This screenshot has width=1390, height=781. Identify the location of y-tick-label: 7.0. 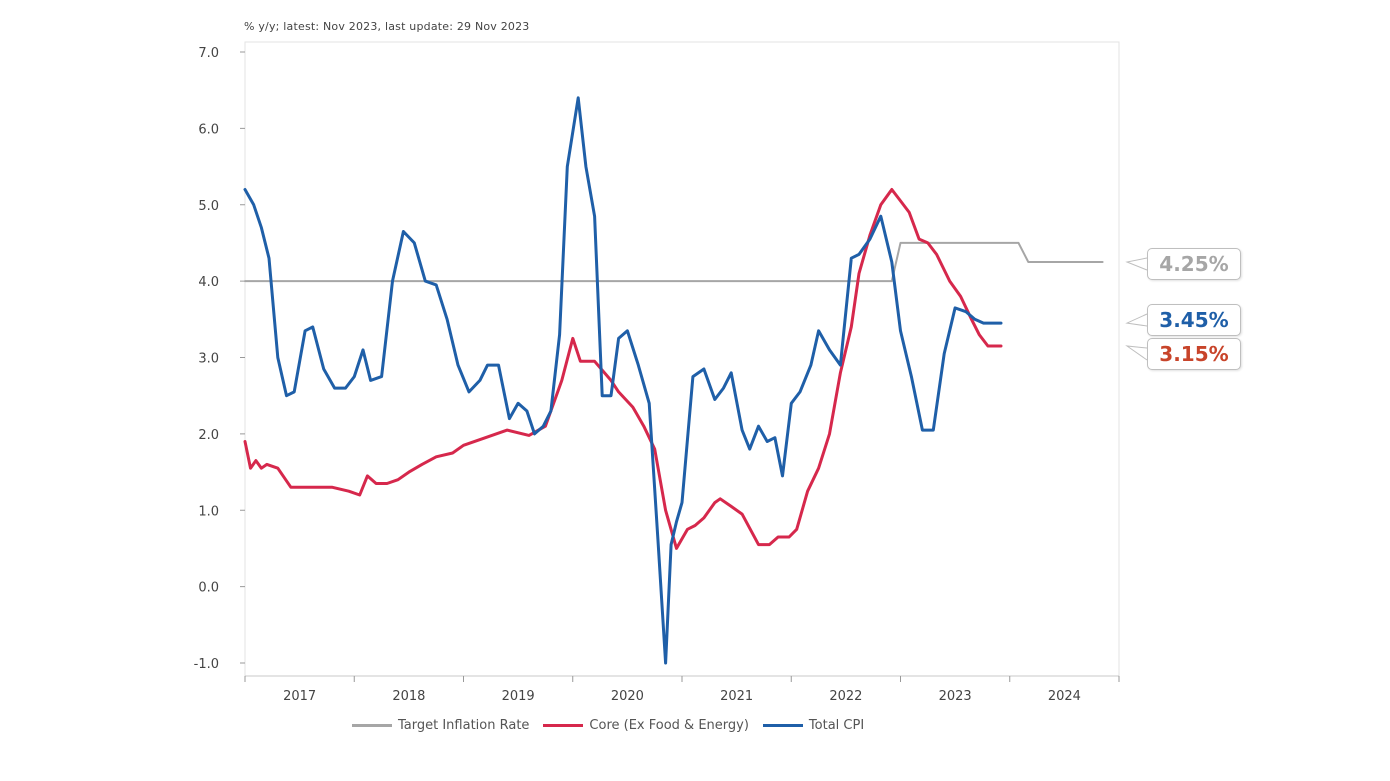
(208, 53).